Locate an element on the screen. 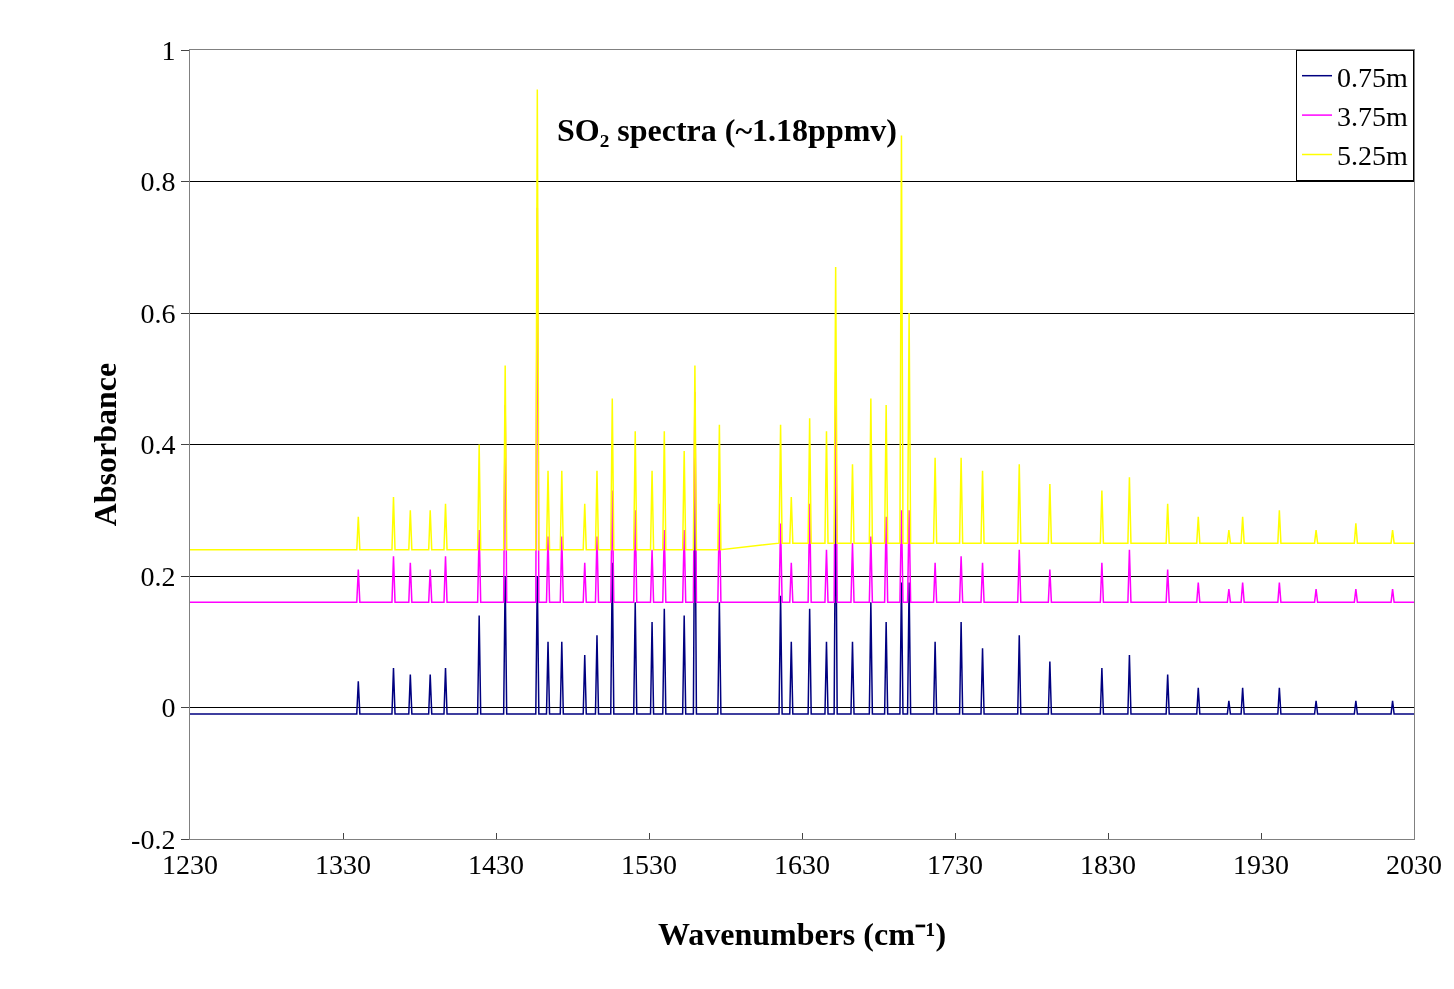 This screenshot has width=1454, height=989. y-tick-label: 0.4 is located at coordinates (158, 445).